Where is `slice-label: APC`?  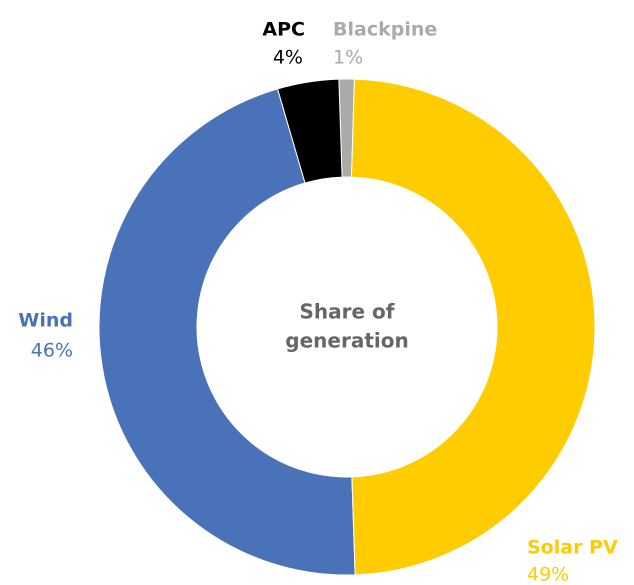 slice-label: APC is located at coordinates (283, 30).